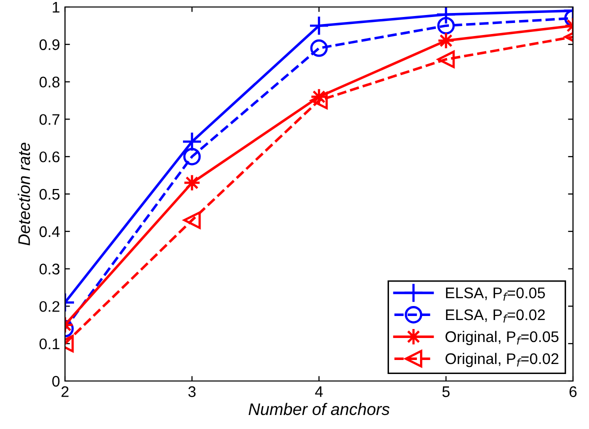 The width and height of the screenshot is (589, 429). What do you see at coordinates (24, 194) in the screenshot?
I see `y-axis-title: Detection rate` at bounding box center [24, 194].